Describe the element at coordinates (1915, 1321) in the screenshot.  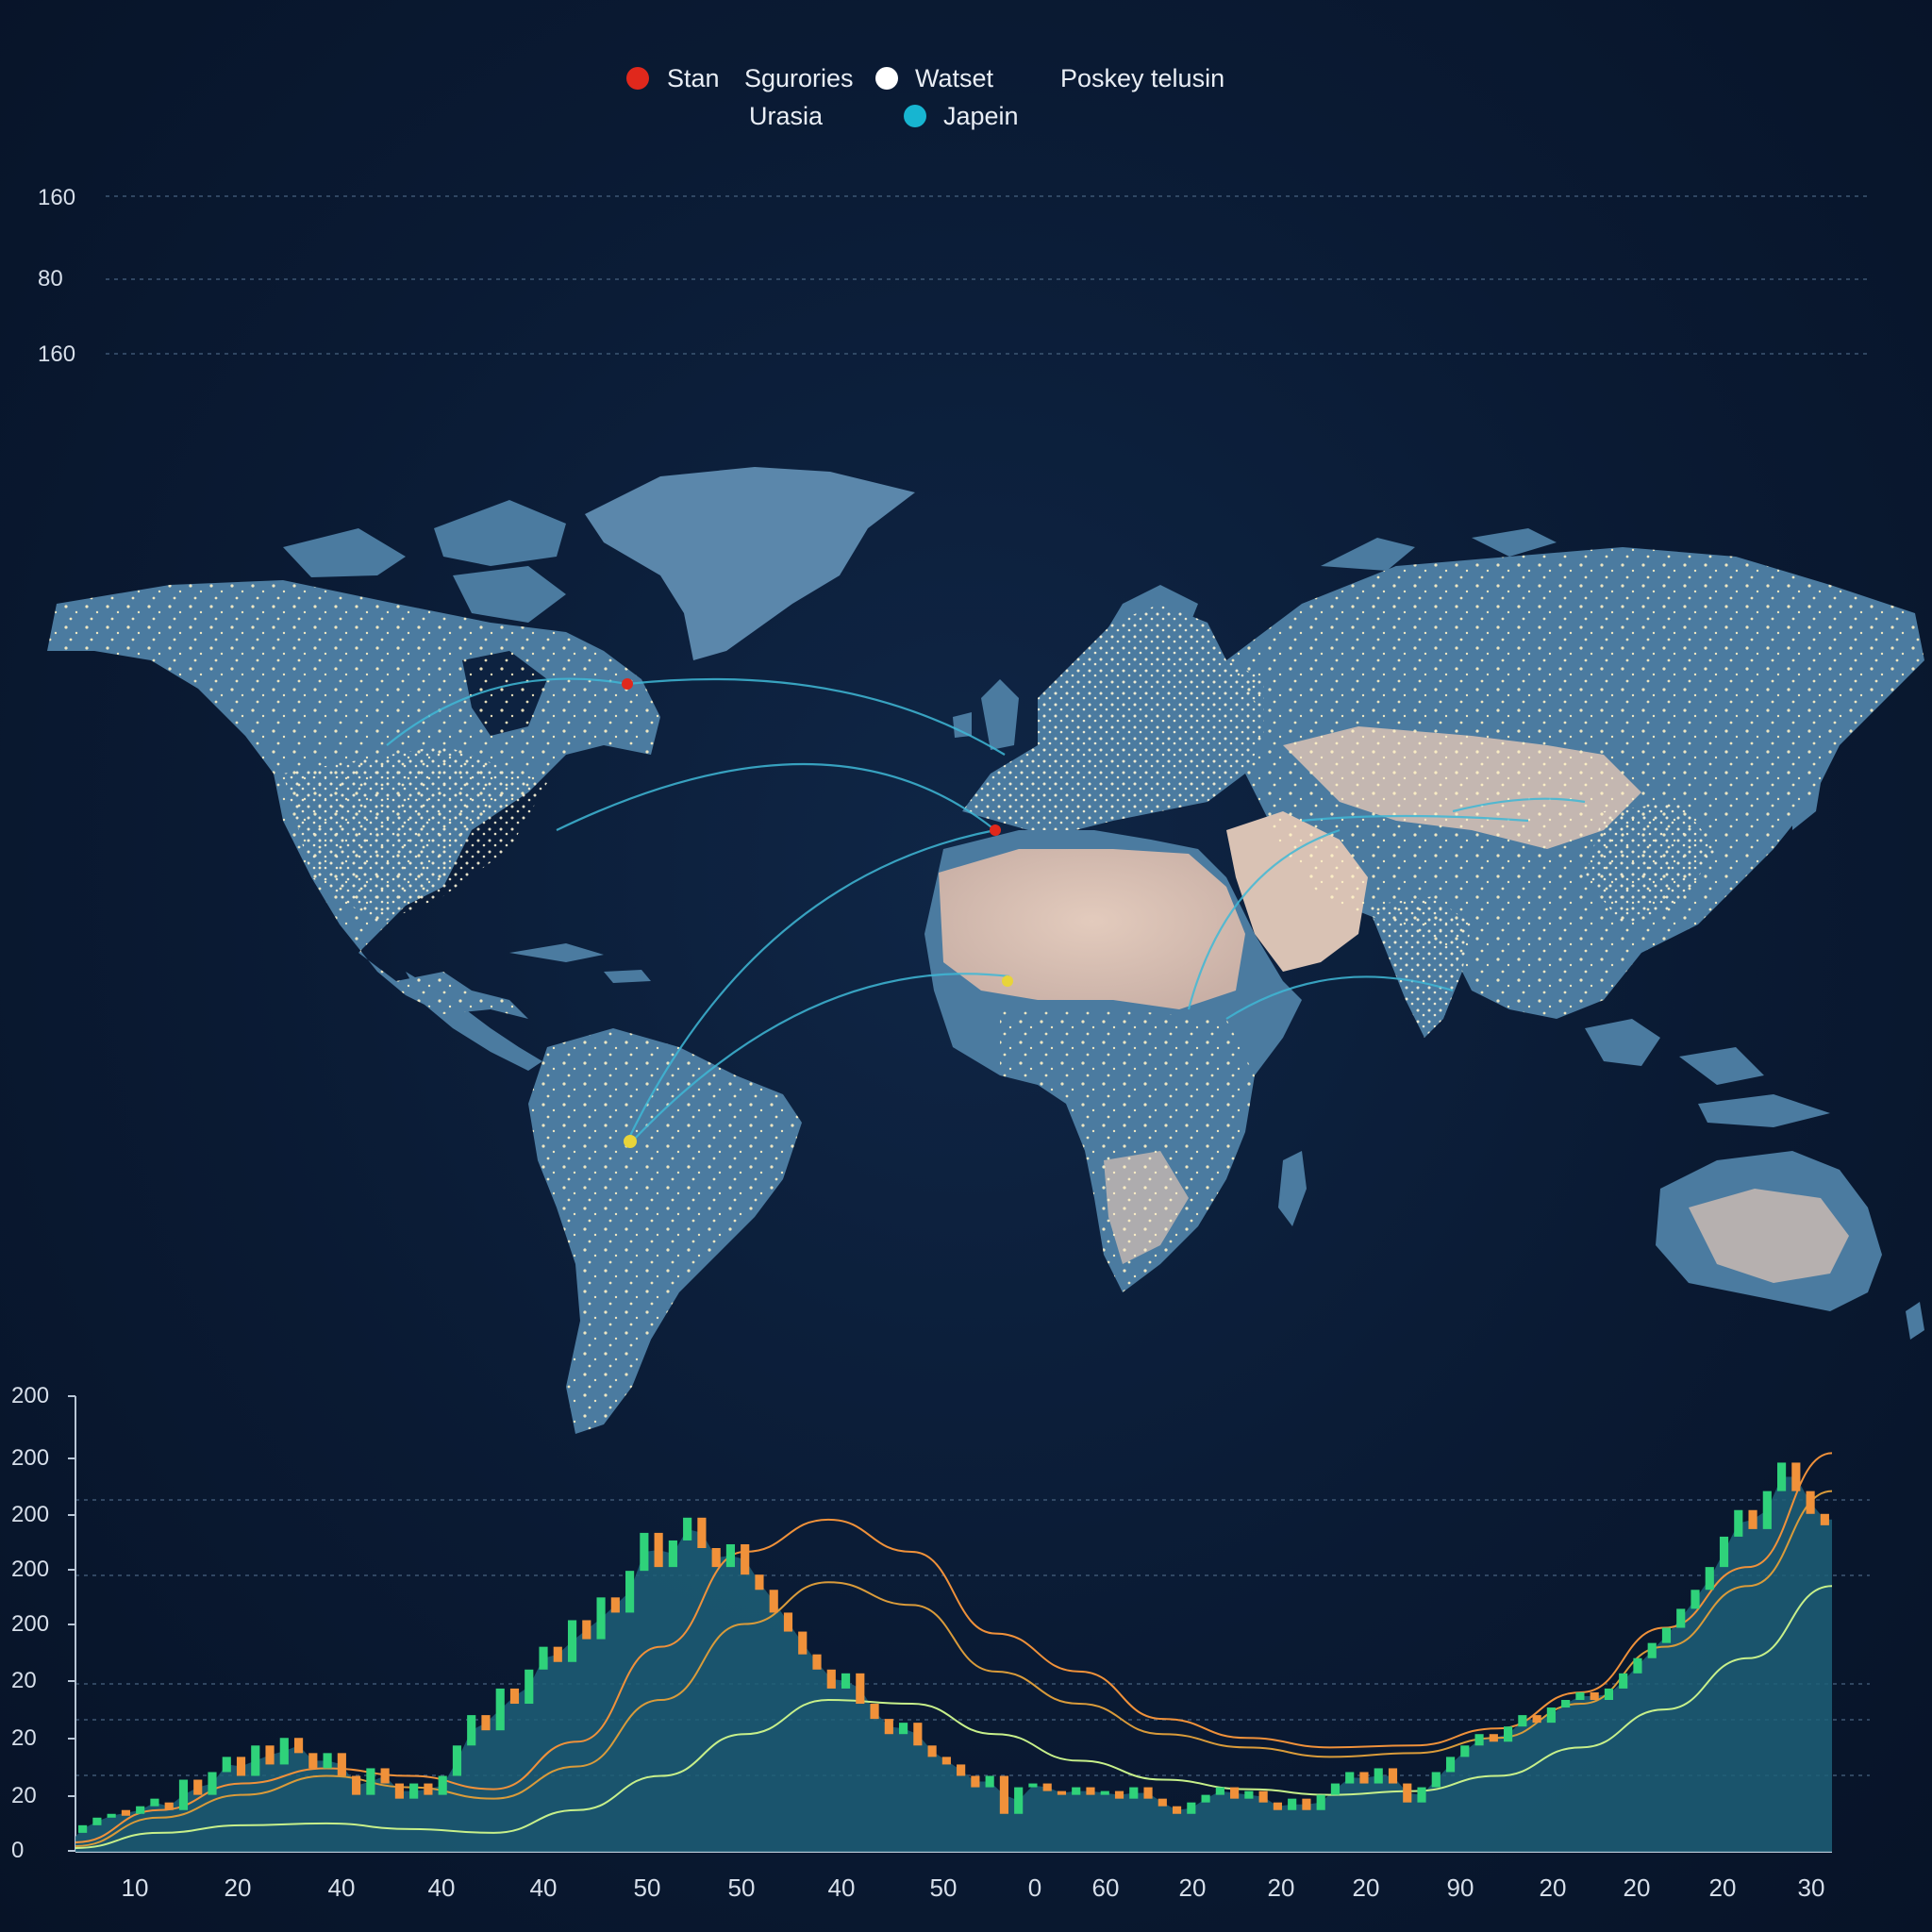
I see `new-zealand` at that location.